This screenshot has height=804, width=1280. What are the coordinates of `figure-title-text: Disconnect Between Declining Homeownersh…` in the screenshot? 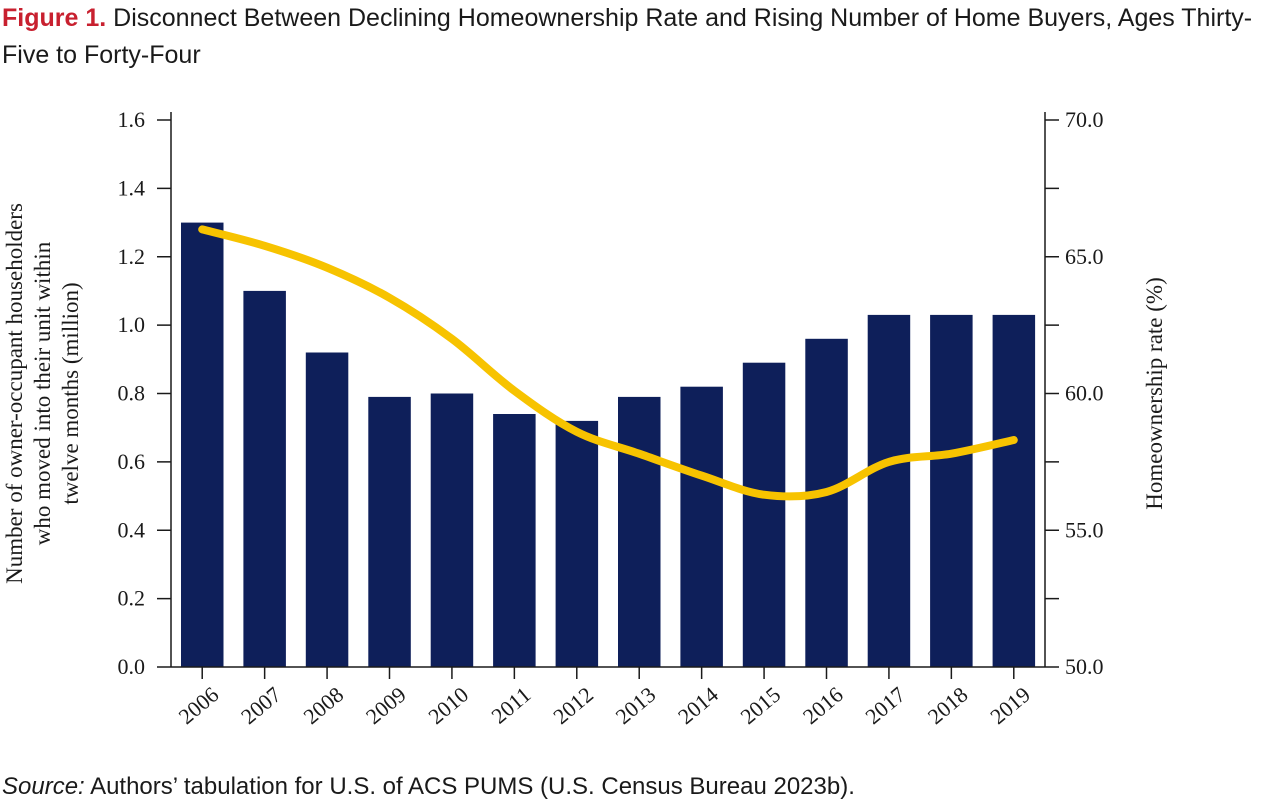 It's located at (627, 36).